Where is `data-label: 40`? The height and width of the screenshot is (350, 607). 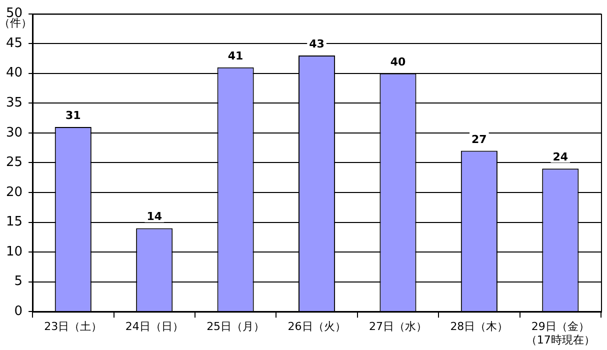 data-label: 40 is located at coordinates (398, 61).